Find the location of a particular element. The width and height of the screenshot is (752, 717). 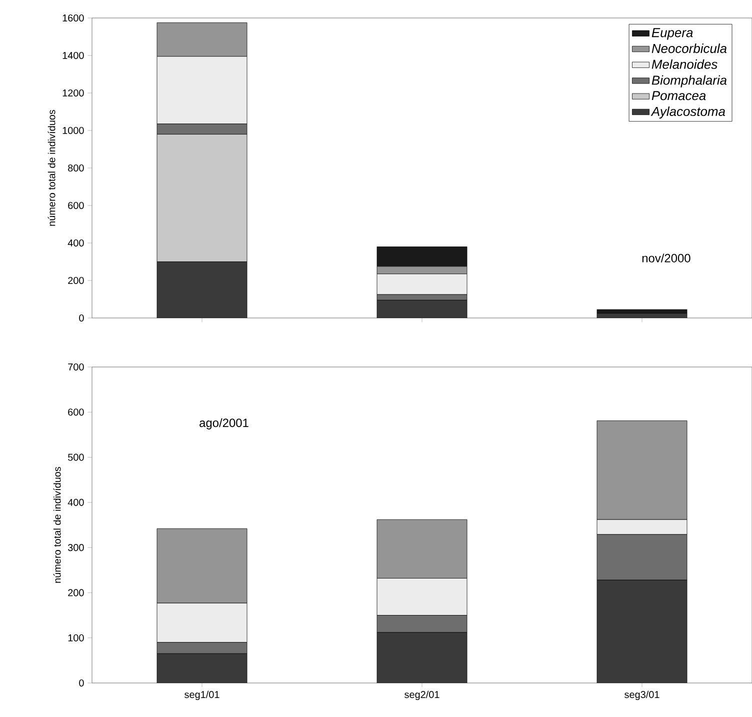

legend-label: Pomacea is located at coordinates (679, 95).